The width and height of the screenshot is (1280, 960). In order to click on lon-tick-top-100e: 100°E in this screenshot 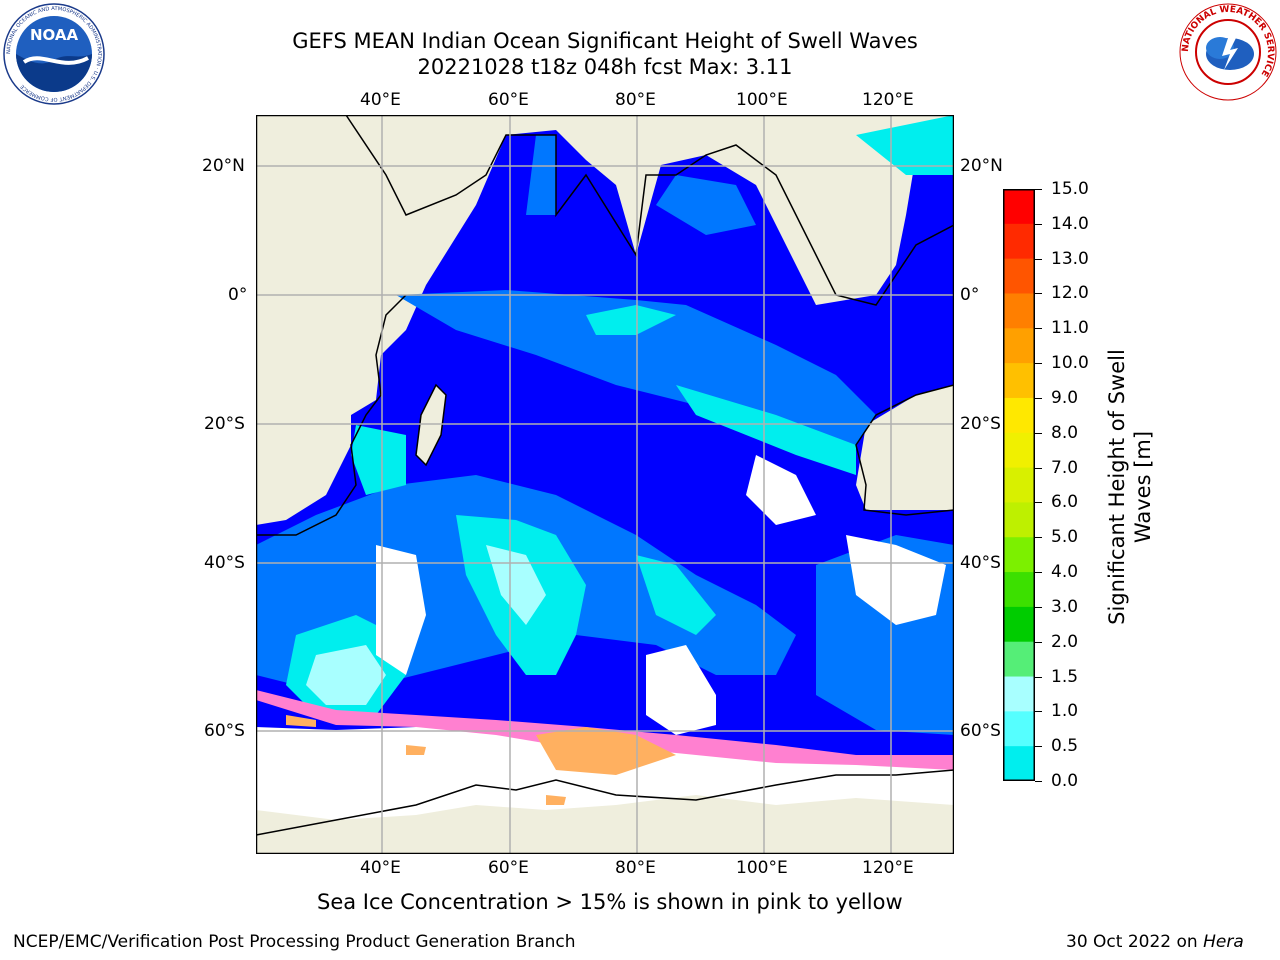, I will do `click(762, 100)`.